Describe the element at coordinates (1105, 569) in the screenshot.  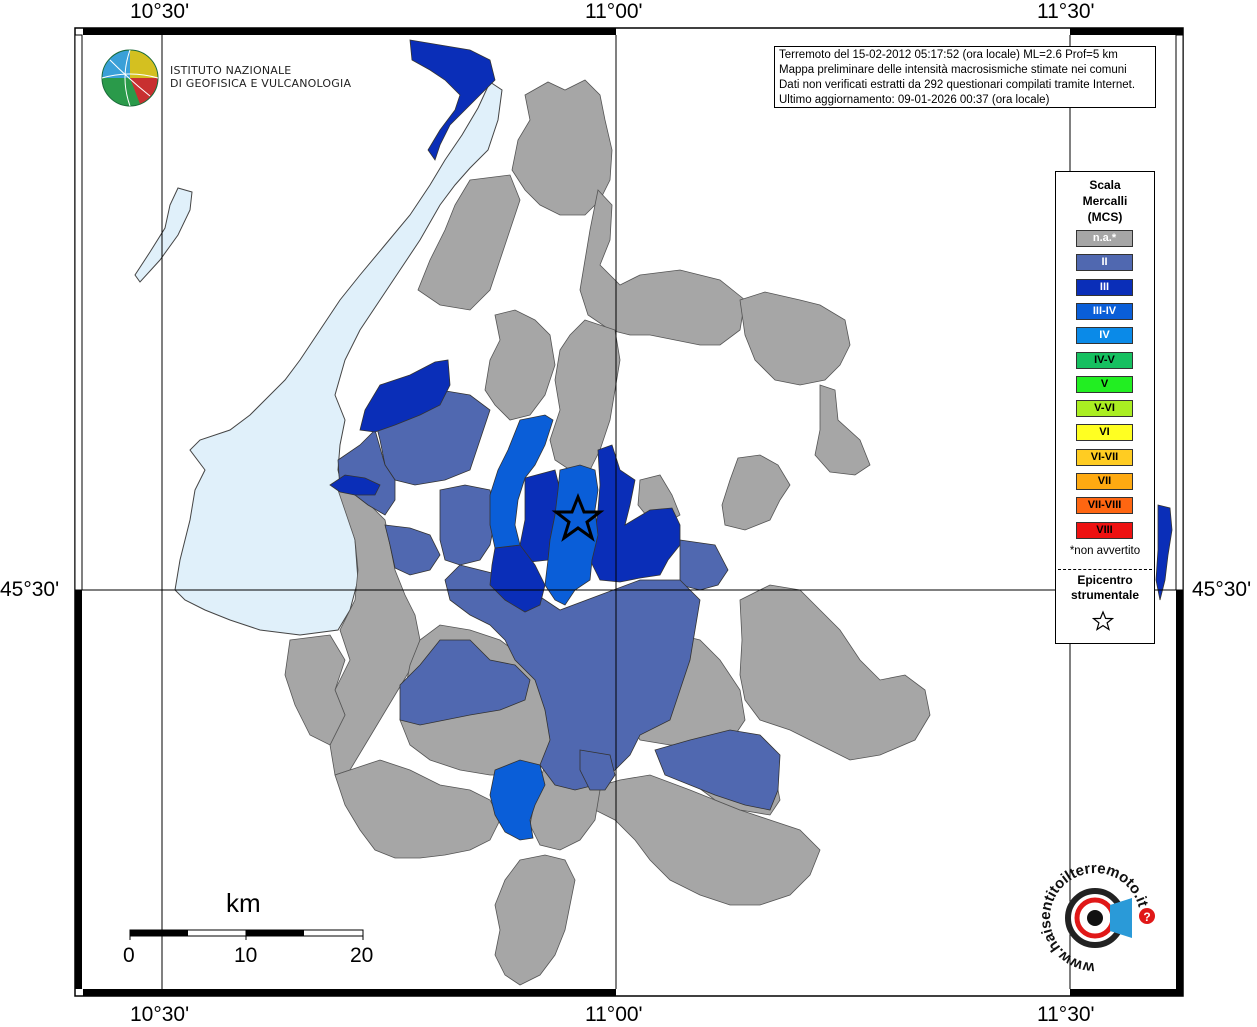
I see `legend-divider` at that location.